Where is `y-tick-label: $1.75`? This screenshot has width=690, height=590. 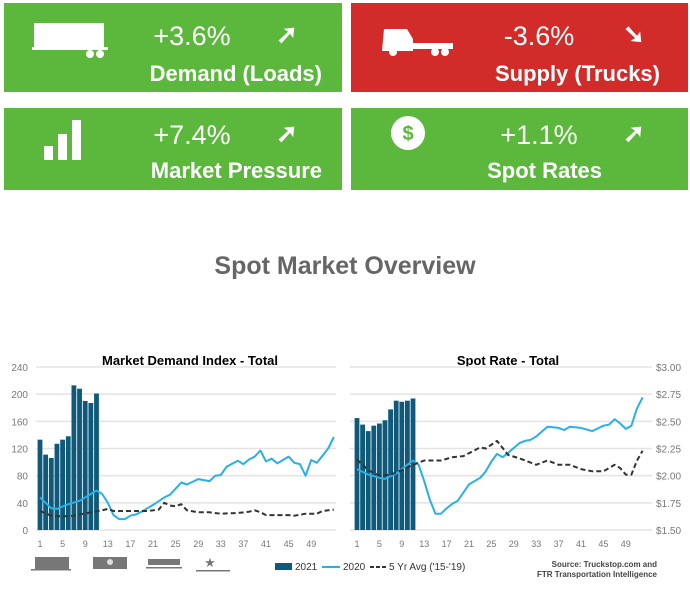 y-tick-label: $1.75 is located at coordinates (668, 504).